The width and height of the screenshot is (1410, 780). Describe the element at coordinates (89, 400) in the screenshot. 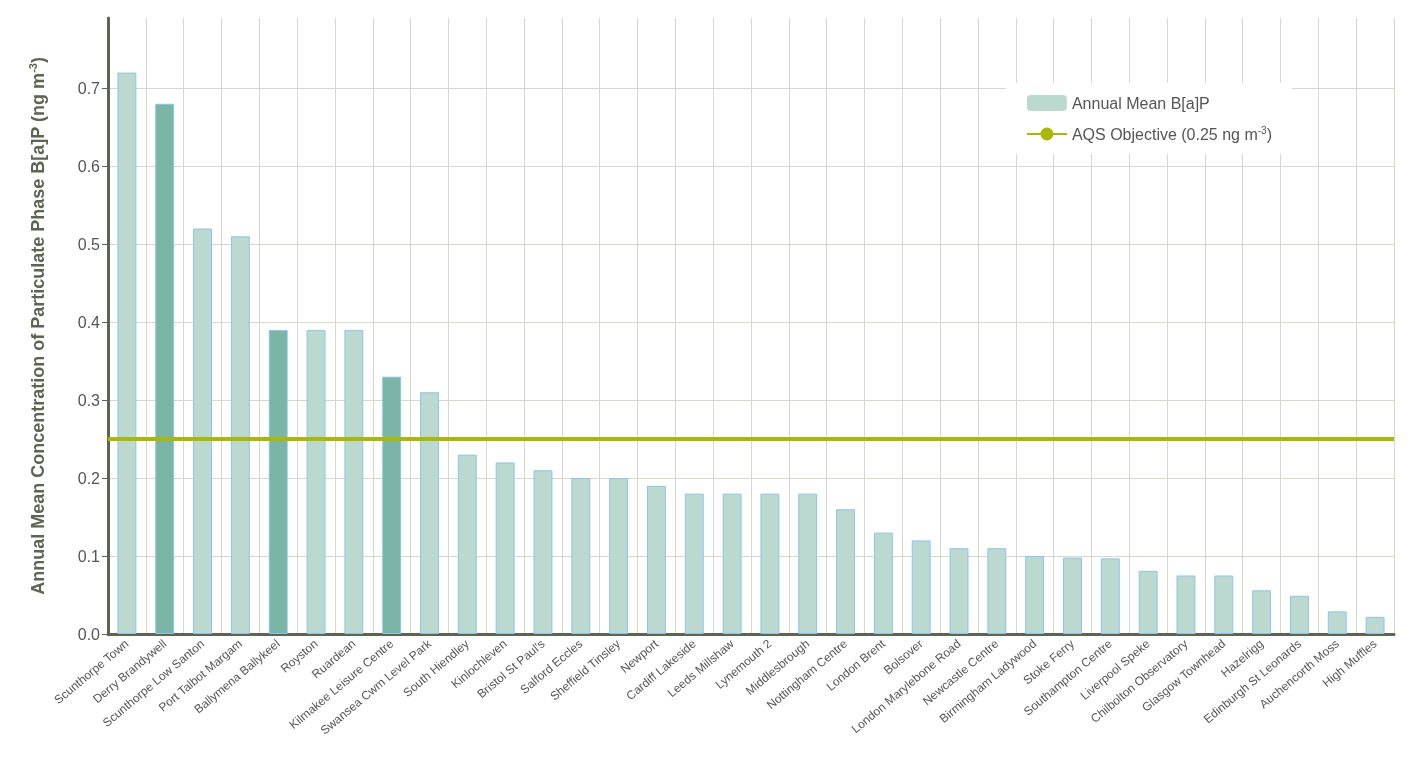

I see `y-tick-label: 0.3` at that location.